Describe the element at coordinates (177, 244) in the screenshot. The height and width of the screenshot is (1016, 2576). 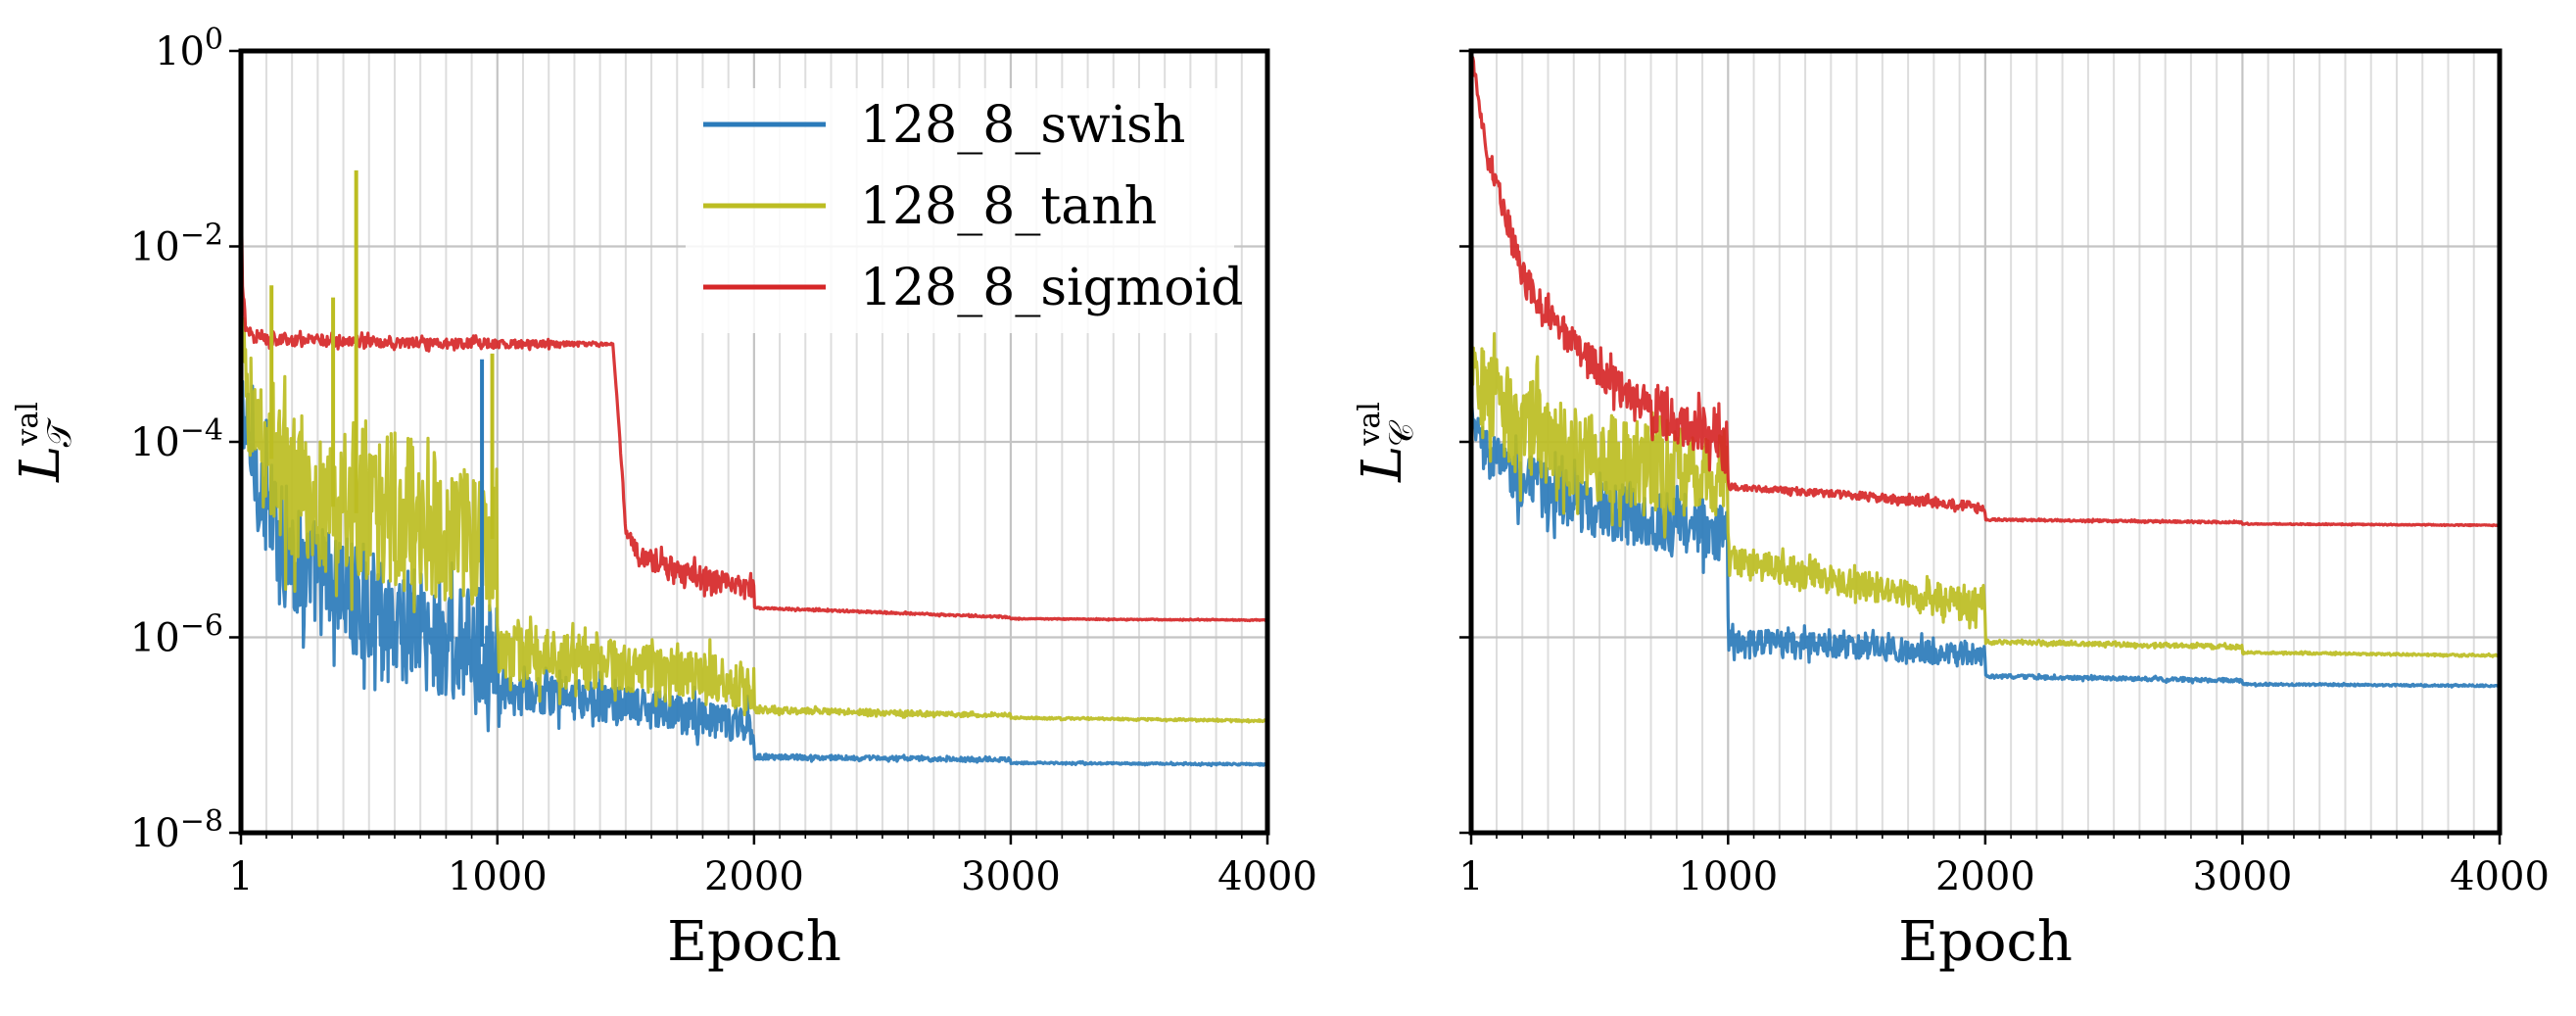
I see `y-tick-label: 10⁻²` at that location.